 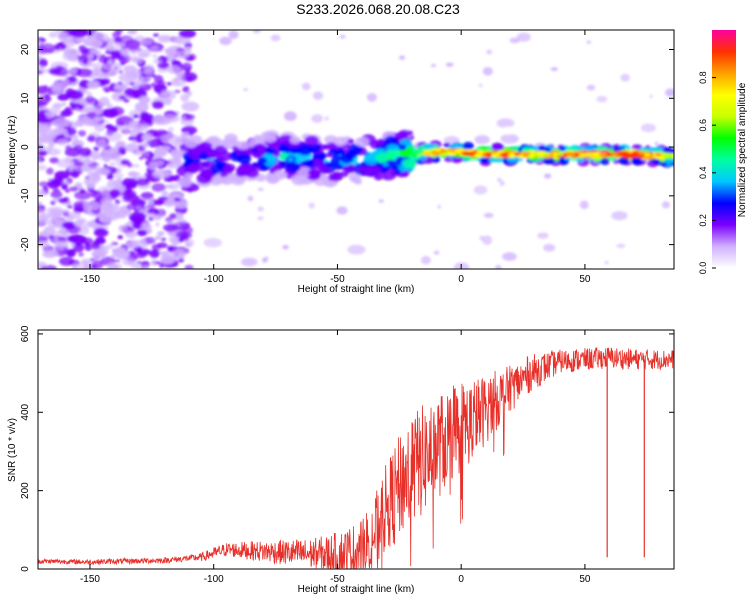 I want to click on spectrogram-y-tick-label: -10, so click(x=25, y=195).